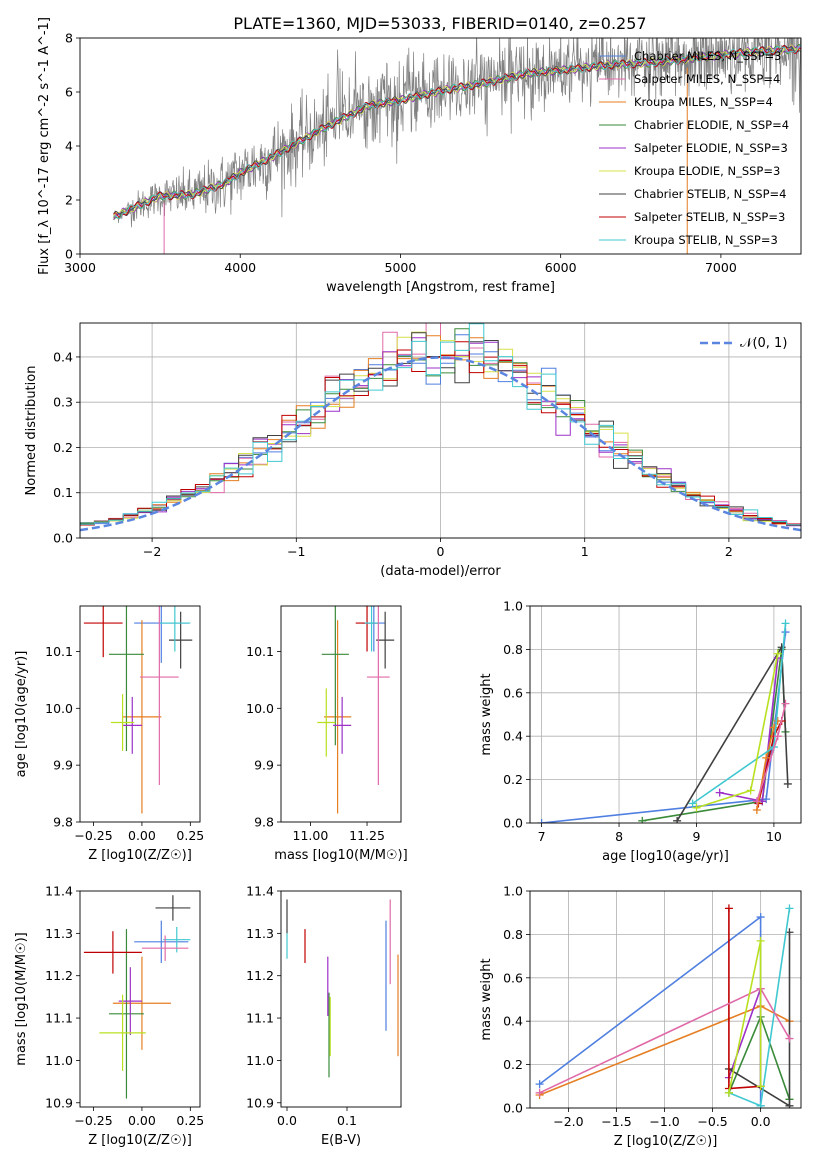 The image size is (819, 1170). I want to click on x-tick-label: −0.5, so click(712, 1121).